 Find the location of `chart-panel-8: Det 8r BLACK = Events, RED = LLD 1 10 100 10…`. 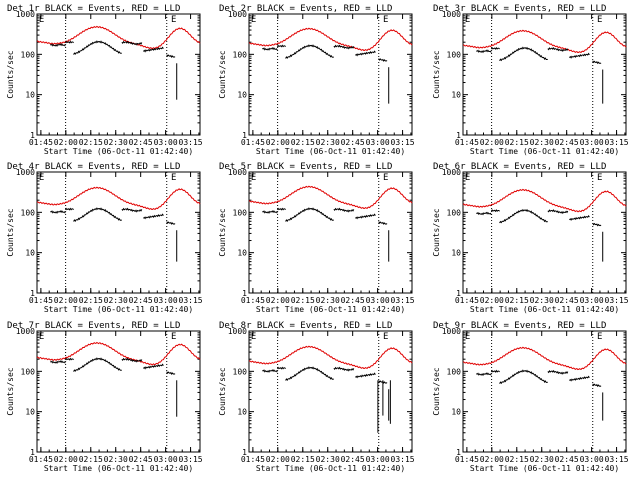

chart-panel-8: Det 8r BLACK = Events, RED = LLD 1 10 100 10… is located at coordinates (316, 397).